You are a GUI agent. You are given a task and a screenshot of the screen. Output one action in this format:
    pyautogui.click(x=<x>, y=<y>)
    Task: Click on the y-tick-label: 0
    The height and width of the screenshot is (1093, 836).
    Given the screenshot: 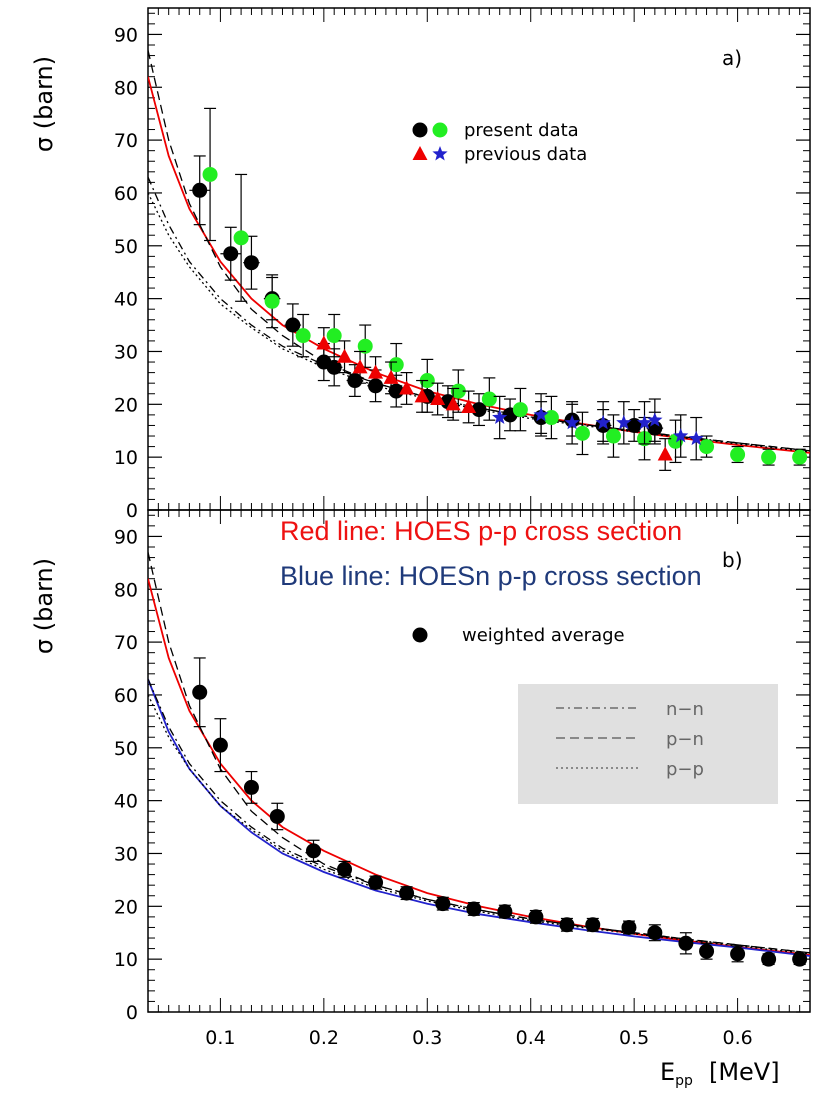 What is the action you would take?
    pyautogui.click(x=132, y=1013)
    